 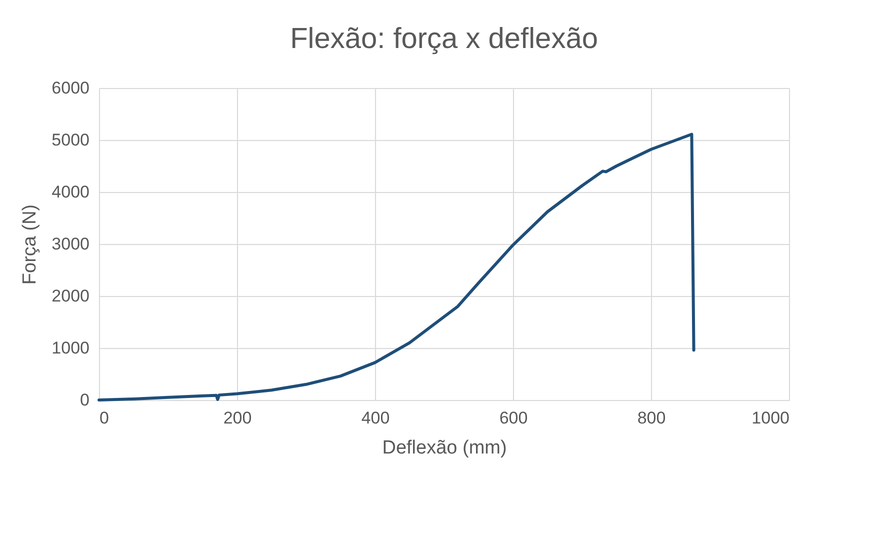 What do you see at coordinates (85, 400) in the screenshot?
I see `y-tick-label: 0` at bounding box center [85, 400].